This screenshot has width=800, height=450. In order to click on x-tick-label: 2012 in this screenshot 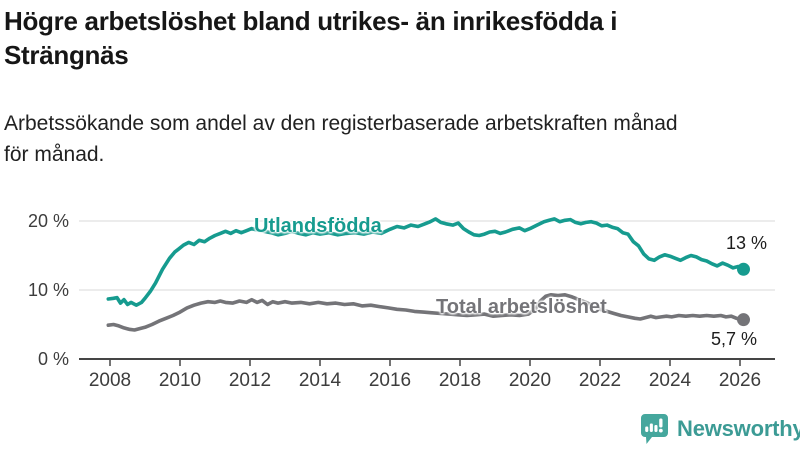, I will do `click(250, 380)`.